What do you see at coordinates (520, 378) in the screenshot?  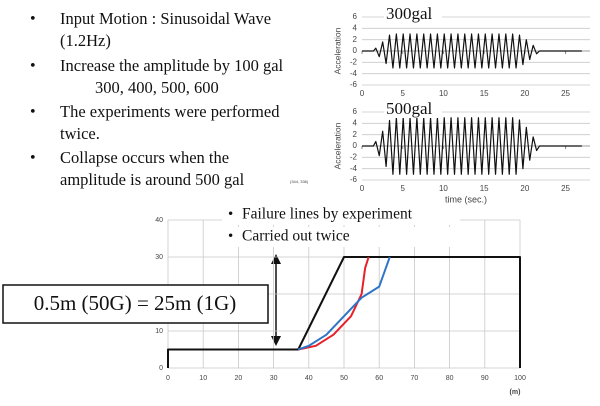 I see `x-tick-label: 100` at bounding box center [520, 378].